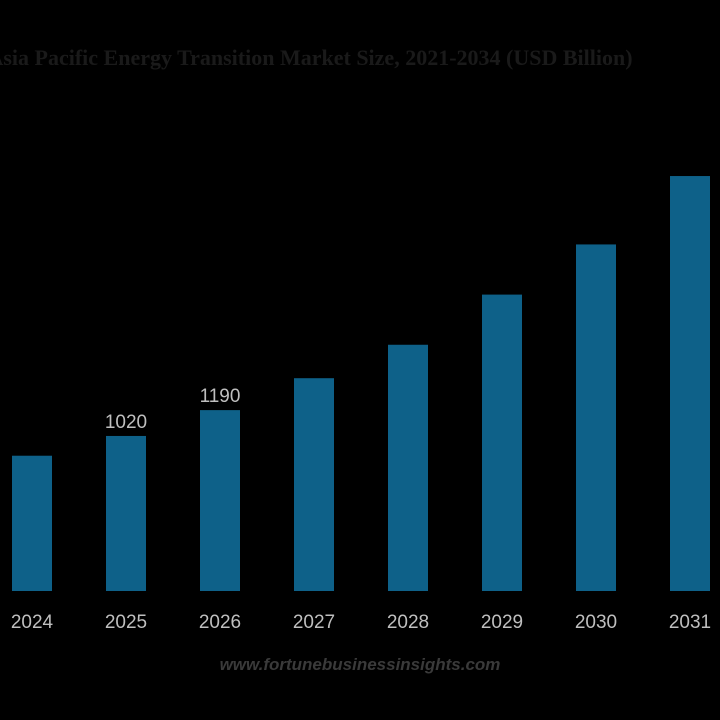 This screenshot has width=720, height=720. Describe the element at coordinates (596, 622) in the screenshot. I see `x-tick-2030: 2030` at that location.